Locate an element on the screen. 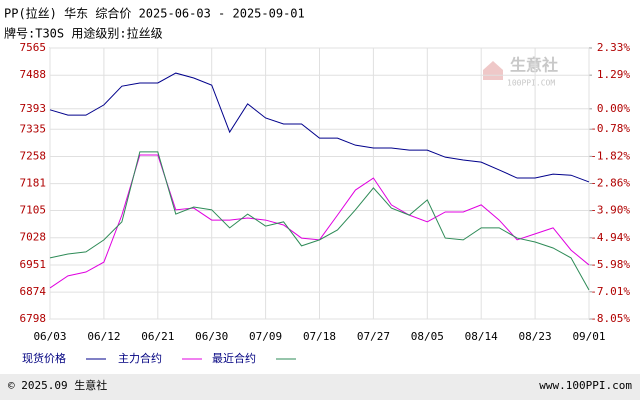 Image resolution: width=640 pixels, height=400 pixels. y-tick-label: 7393 is located at coordinates (33, 108).